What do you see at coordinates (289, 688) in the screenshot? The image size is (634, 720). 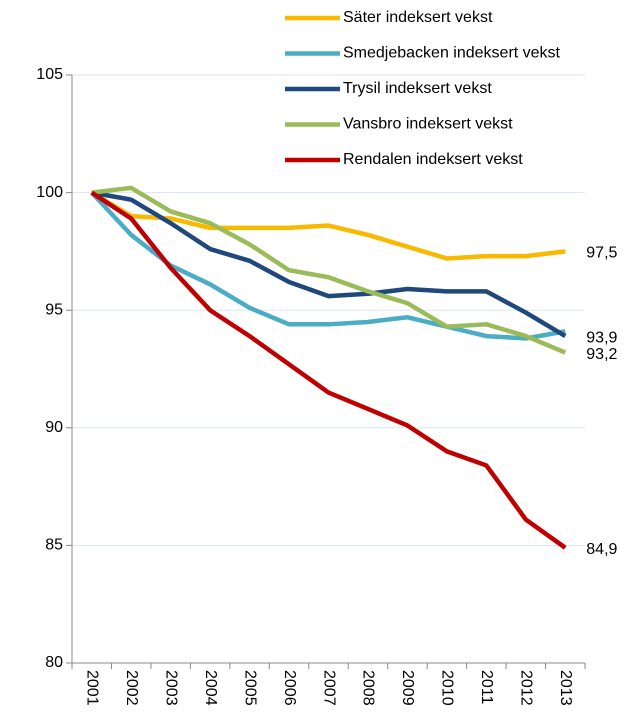 I see `x-tick-label: 2006` at bounding box center [289, 688].